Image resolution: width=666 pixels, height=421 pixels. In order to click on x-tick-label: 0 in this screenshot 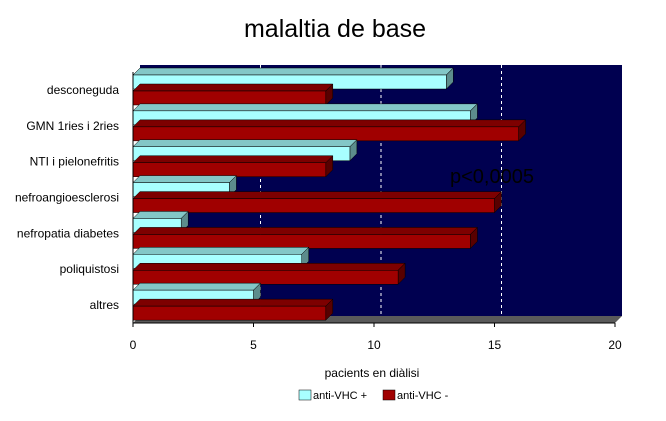, I will do `click(133, 345)`.